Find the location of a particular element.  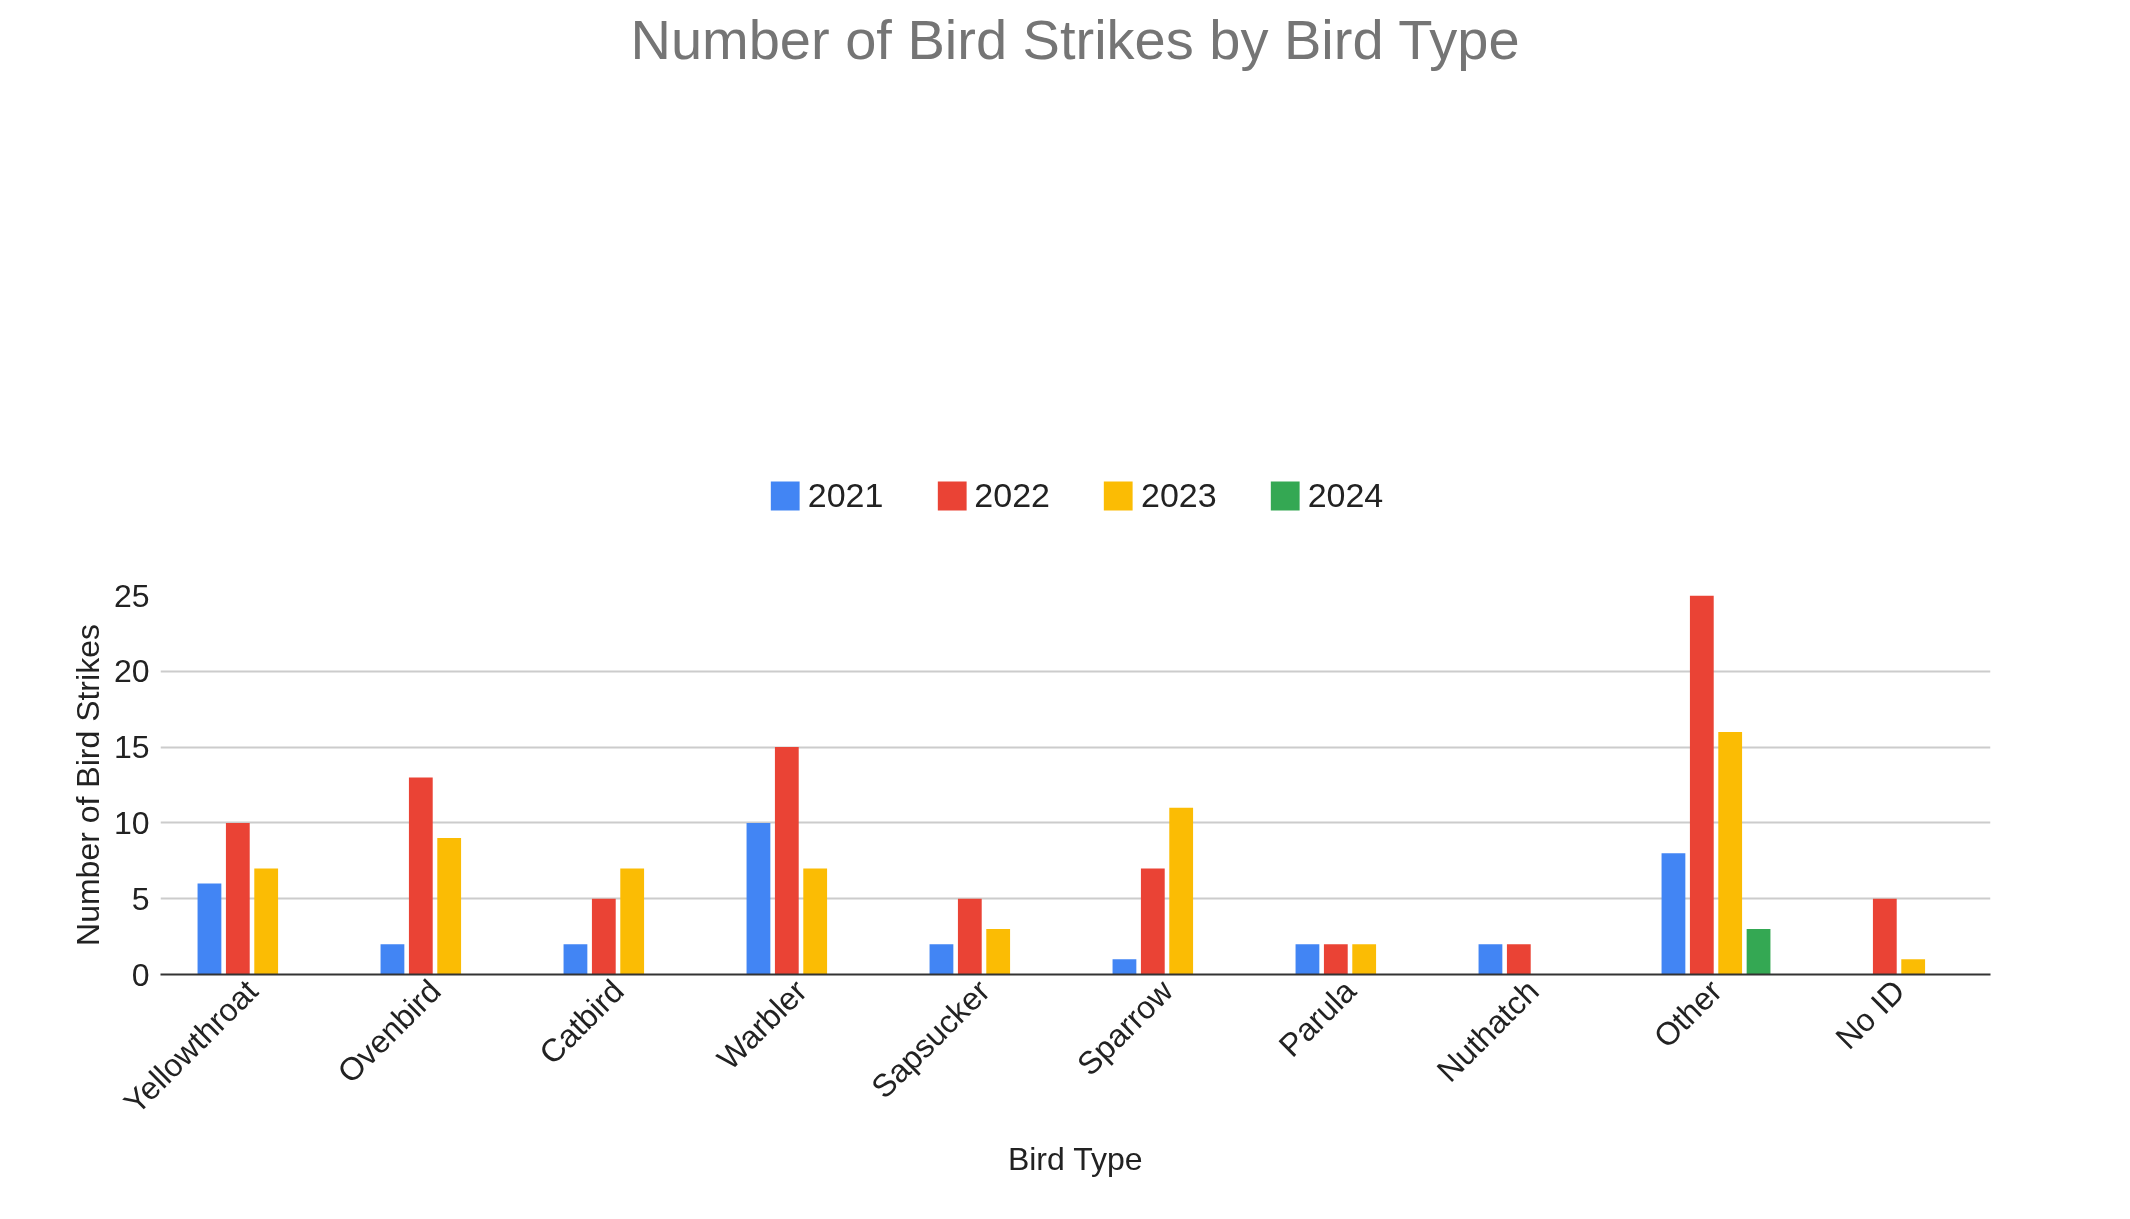

legend-label: 2021 is located at coordinates (845, 495).